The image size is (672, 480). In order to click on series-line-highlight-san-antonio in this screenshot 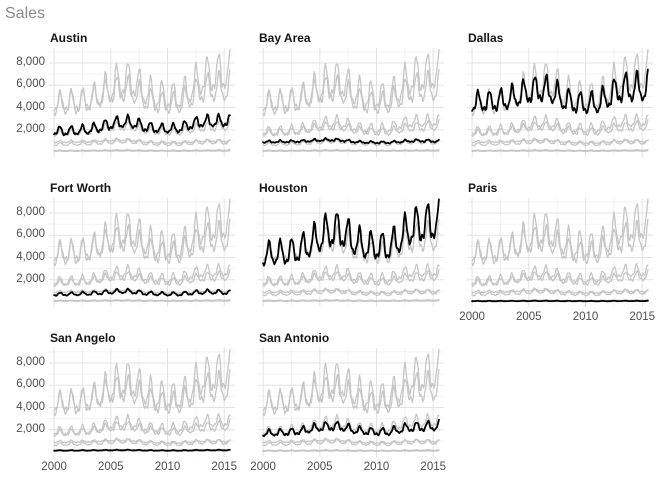, I will do `click(351, 428)`.